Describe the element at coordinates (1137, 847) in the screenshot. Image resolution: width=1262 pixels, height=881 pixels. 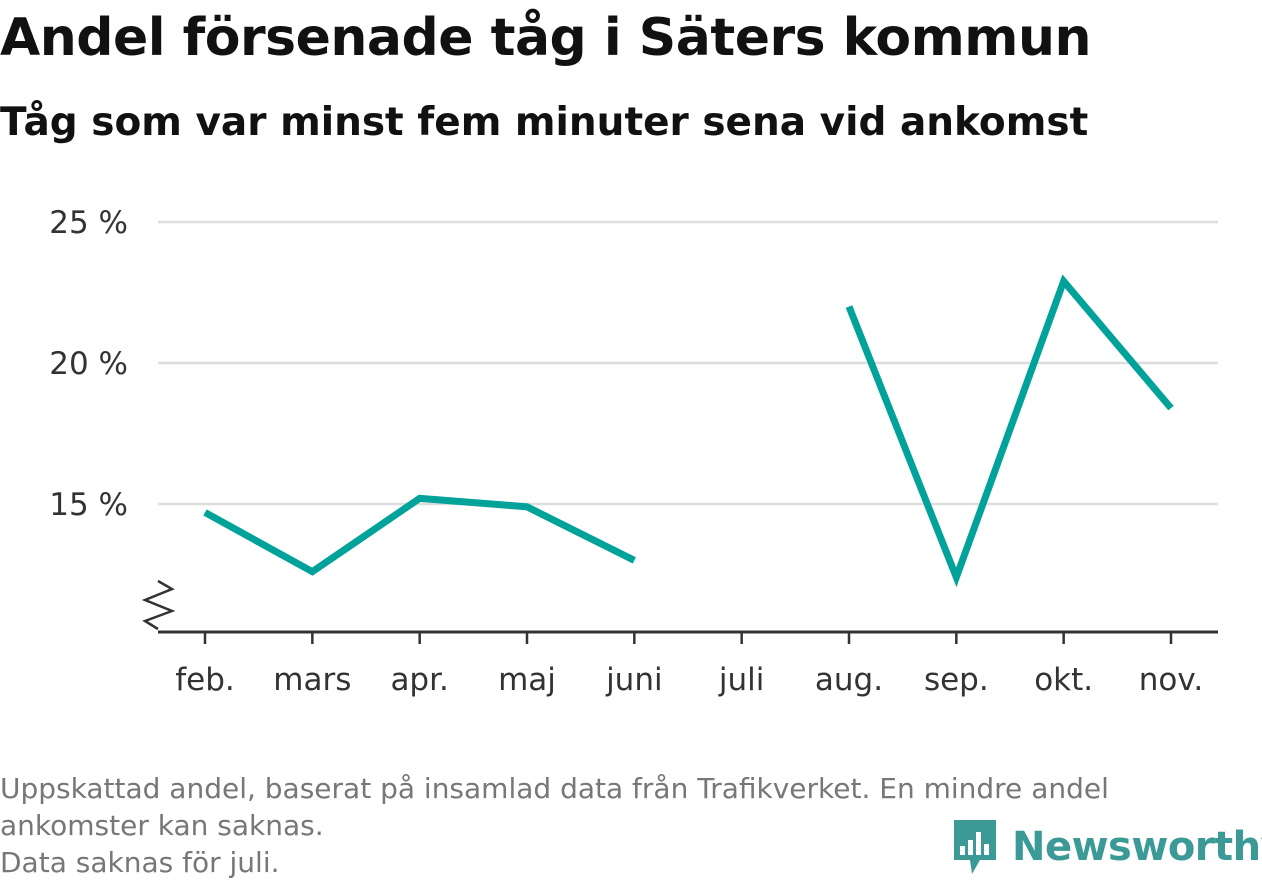
I see `logo-wordmark: Newsworthy` at that location.